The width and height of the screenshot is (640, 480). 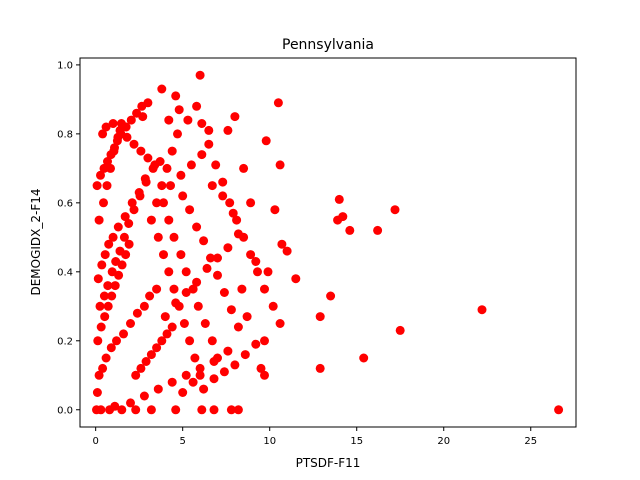 I want to click on x-axis-label: PTSDF-F11, so click(x=328, y=463).